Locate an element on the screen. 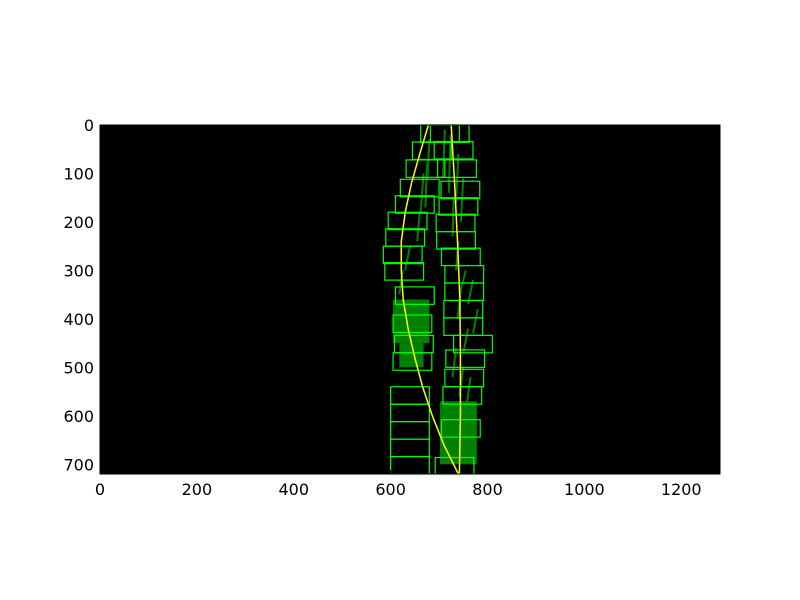 The height and width of the screenshot is (600, 800). lane-pixel-layer is located at coordinates (436, 297).